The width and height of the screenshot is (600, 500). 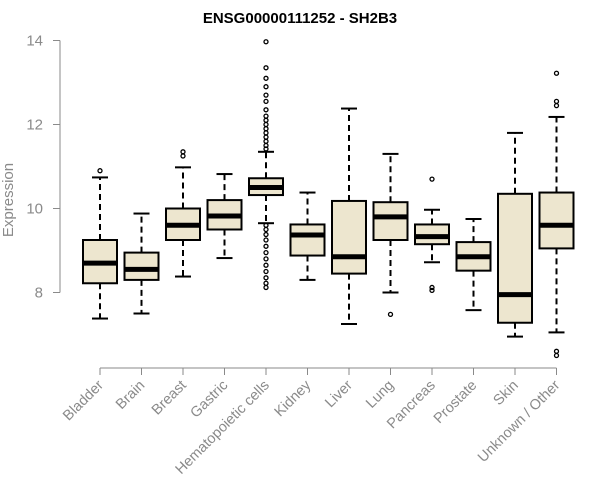 What do you see at coordinates (380, 395) in the screenshot?
I see `x-tick-label: Lung` at bounding box center [380, 395].